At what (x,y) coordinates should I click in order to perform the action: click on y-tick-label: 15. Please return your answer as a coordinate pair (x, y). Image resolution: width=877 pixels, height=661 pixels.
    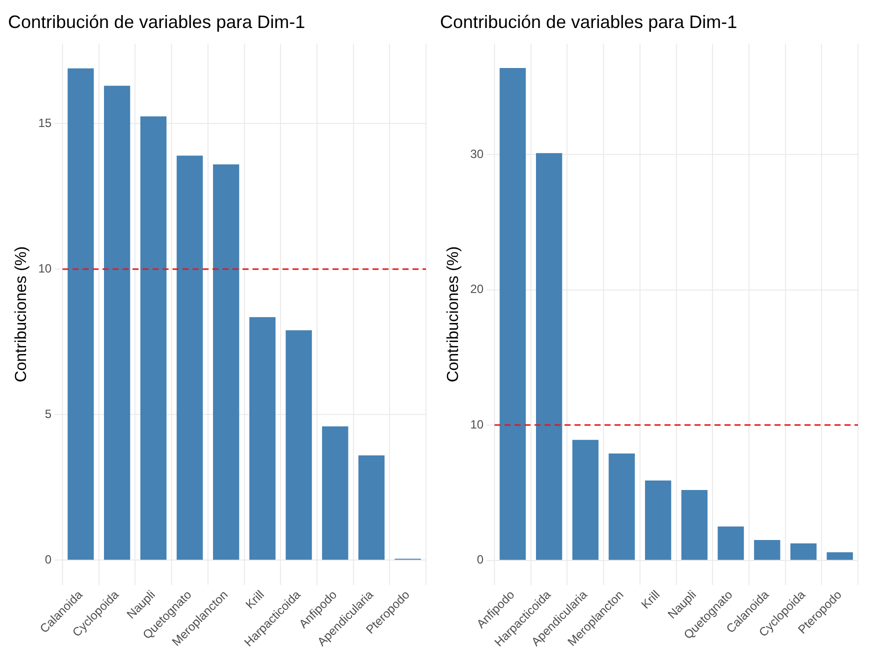
    Looking at the image, I should click on (45, 123).